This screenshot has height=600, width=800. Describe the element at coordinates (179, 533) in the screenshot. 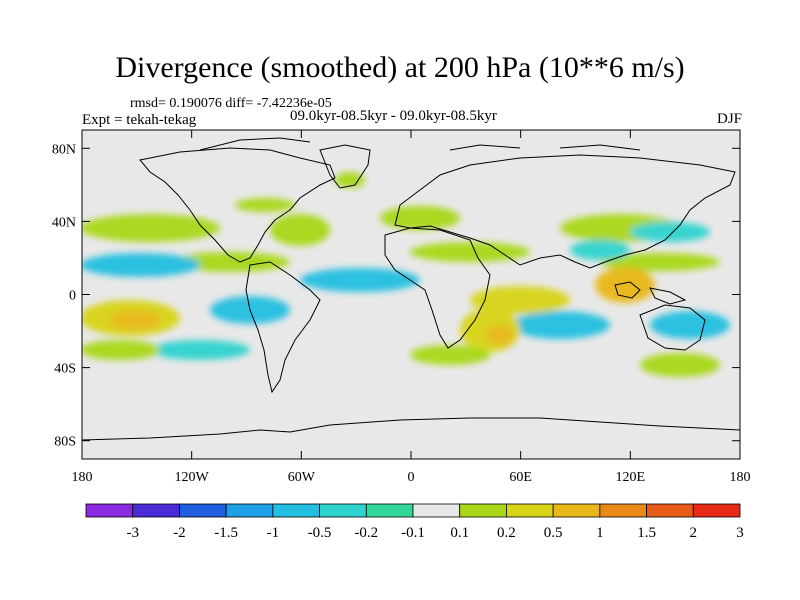

I see `colorbar-label: -2` at that location.